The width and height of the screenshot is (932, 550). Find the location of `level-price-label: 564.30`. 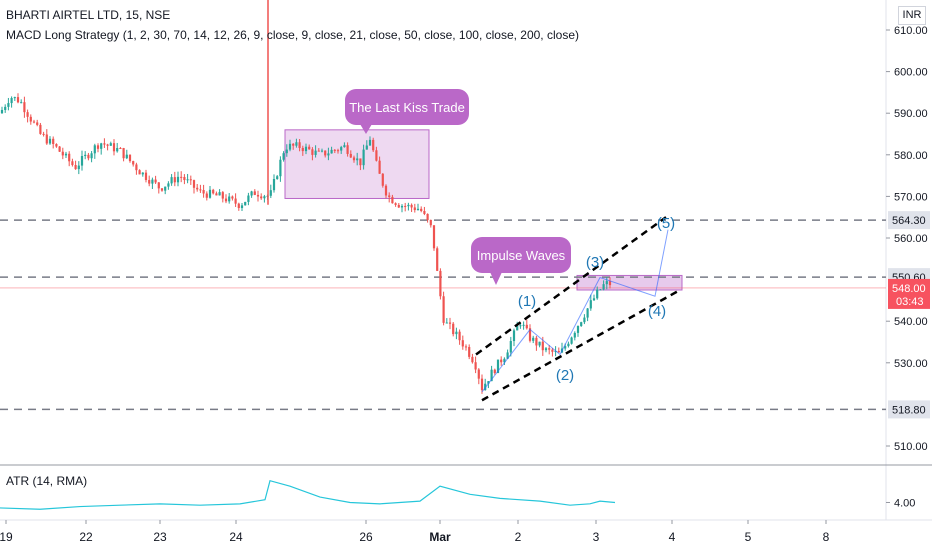

level-price-label: 564.30 is located at coordinates (909, 221).